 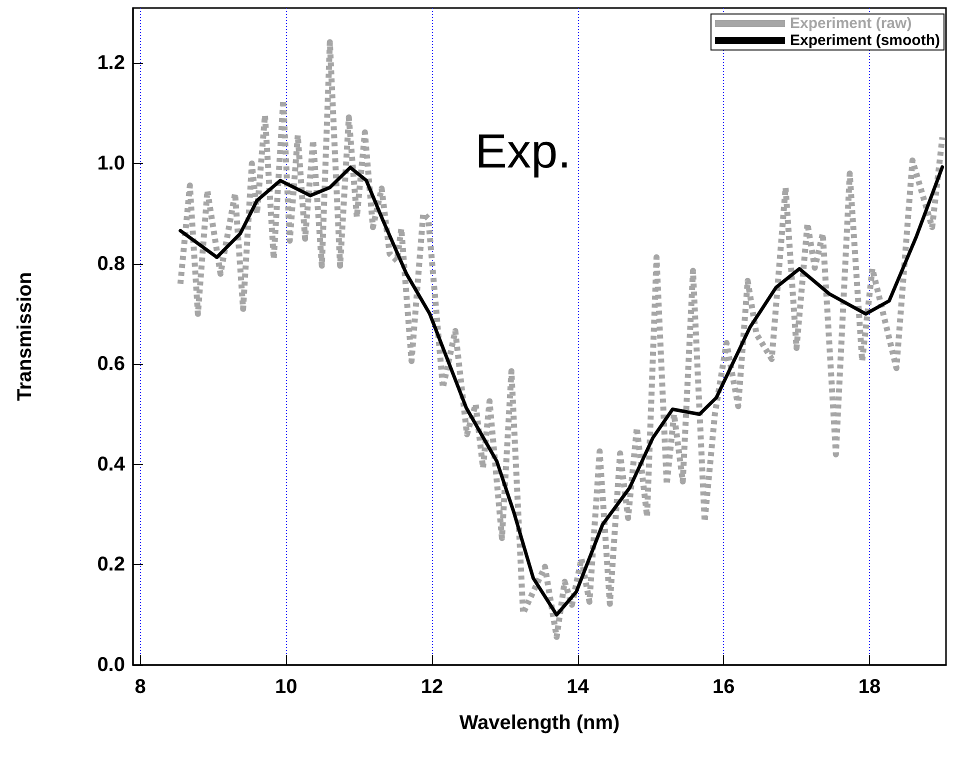 What do you see at coordinates (539, 723) in the screenshot?
I see `x-axis-title: Wavelength (nm)` at bounding box center [539, 723].